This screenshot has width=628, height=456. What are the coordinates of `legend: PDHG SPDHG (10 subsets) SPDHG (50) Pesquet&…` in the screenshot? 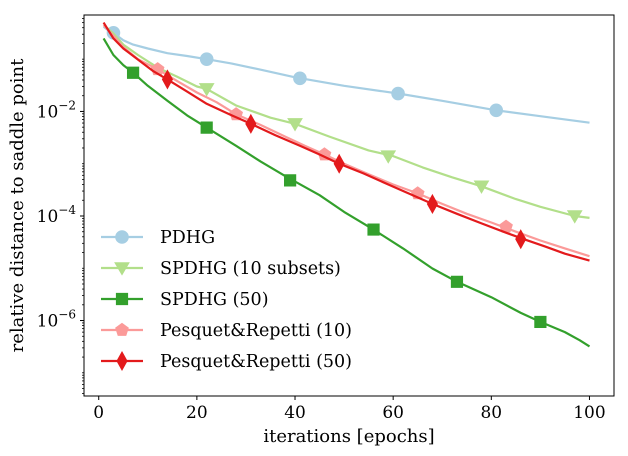 It's located at (226, 300).